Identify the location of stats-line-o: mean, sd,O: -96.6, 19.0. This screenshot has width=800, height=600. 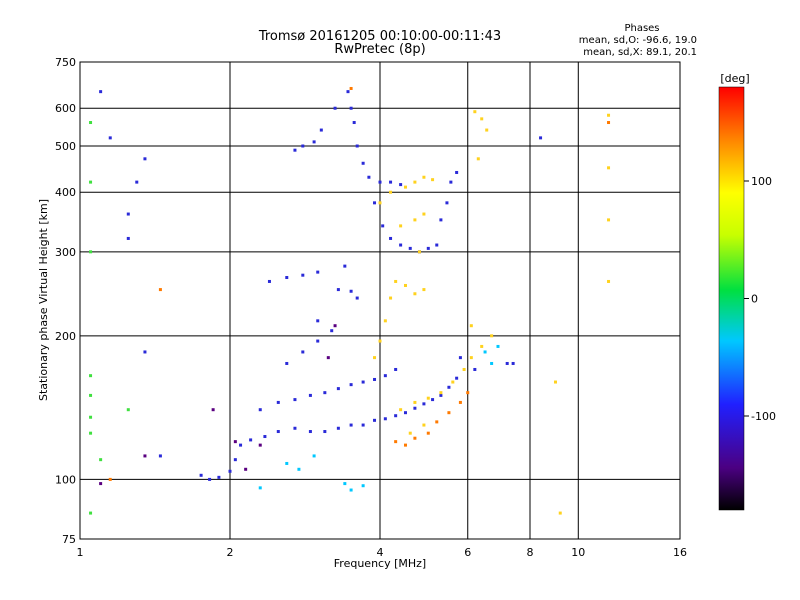
(638, 40).